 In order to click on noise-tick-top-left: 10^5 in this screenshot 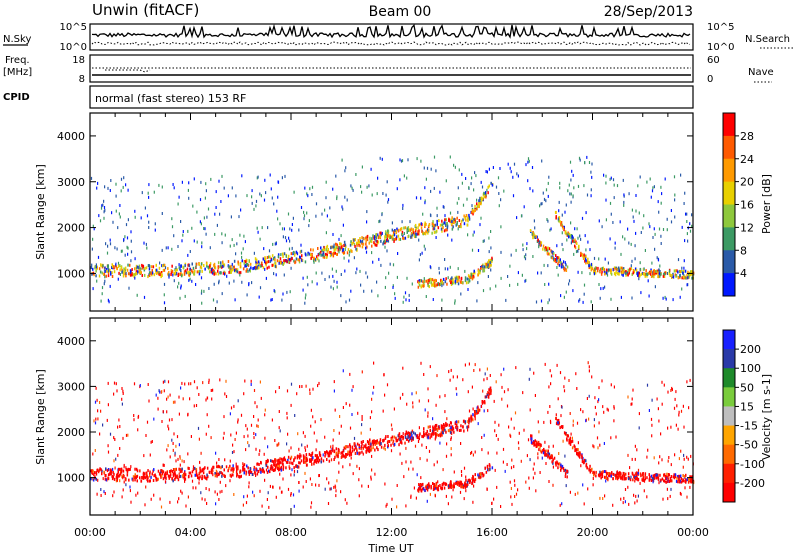, I will do `click(73, 27)`.